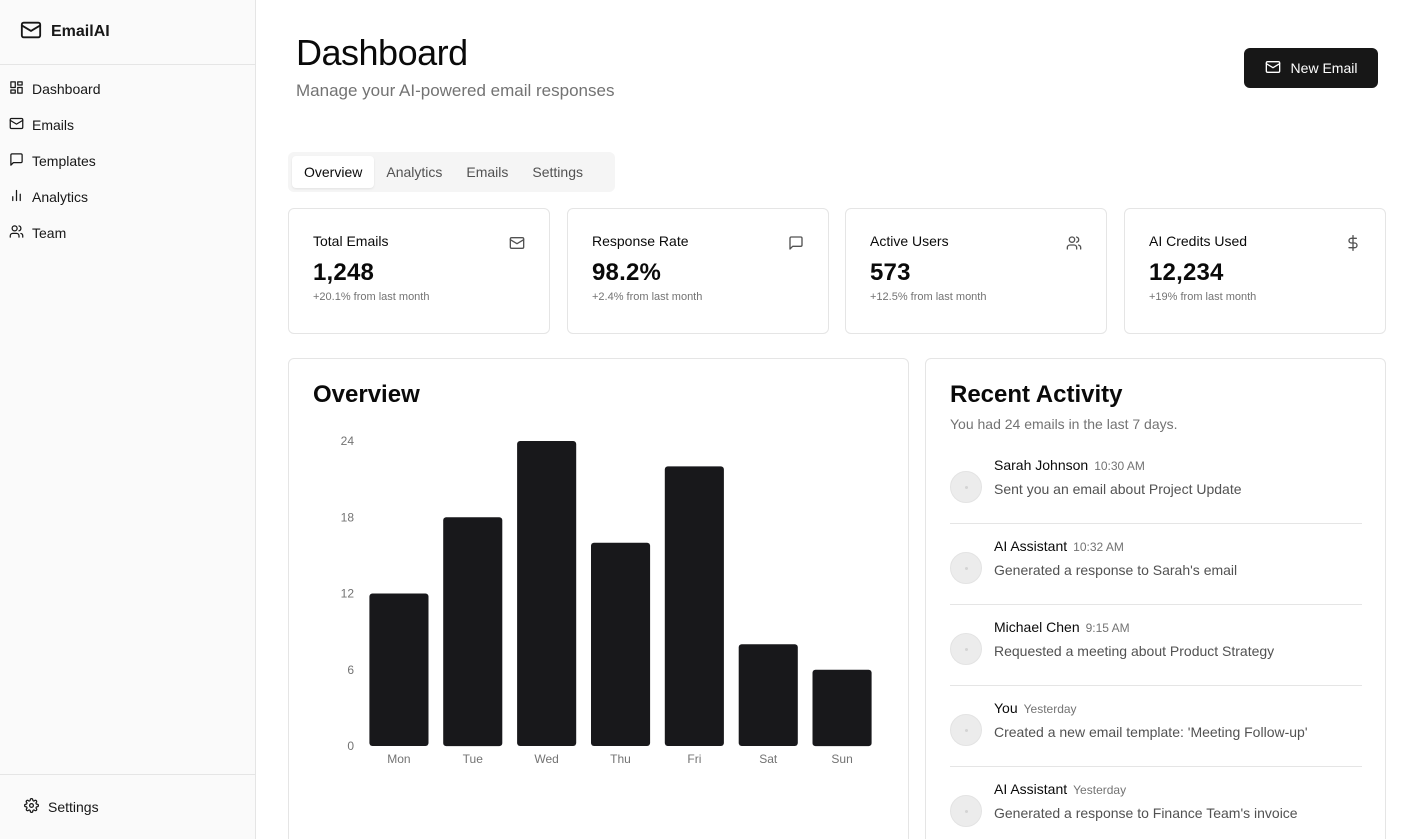 Image resolution: width=1418 pixels, height=839 pixels. I want to click on x-tick-label: Thu, so click(620, 759).